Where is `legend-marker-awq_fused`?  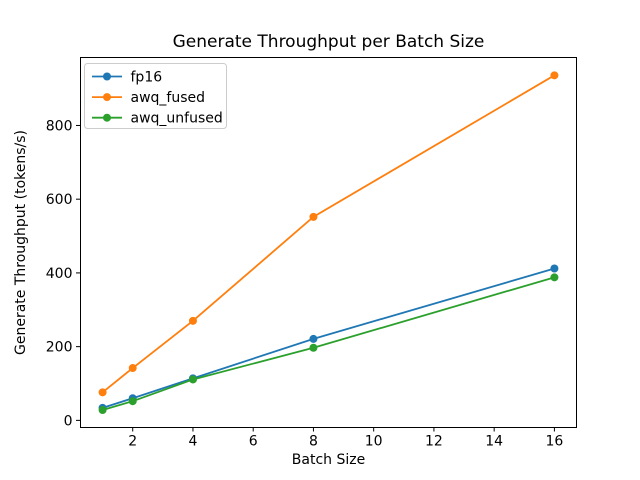 legend-marker-awq_fused is located at coordinates (107, 97).